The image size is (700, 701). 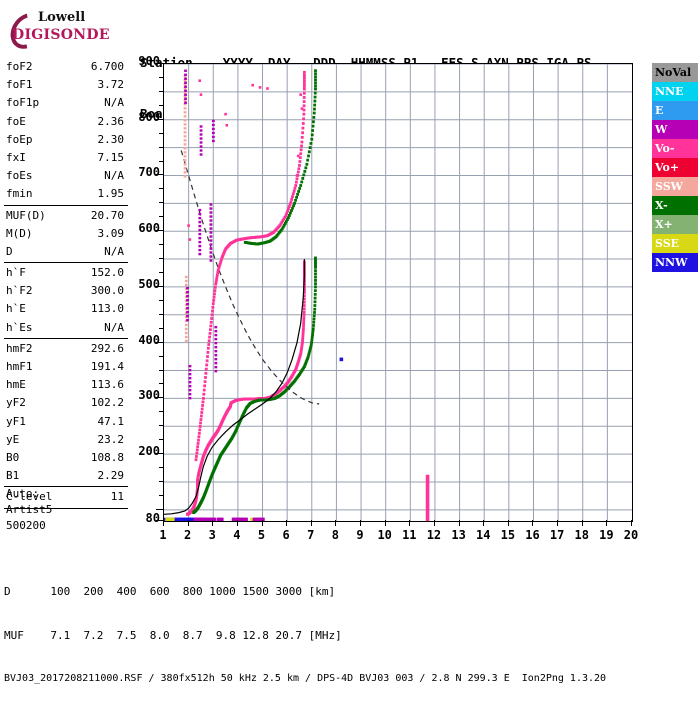 What do you see at coordinates (606, 535) in the screenshot?
I see `x-axis-tick-label: 19` at bounding box center [606, 535].